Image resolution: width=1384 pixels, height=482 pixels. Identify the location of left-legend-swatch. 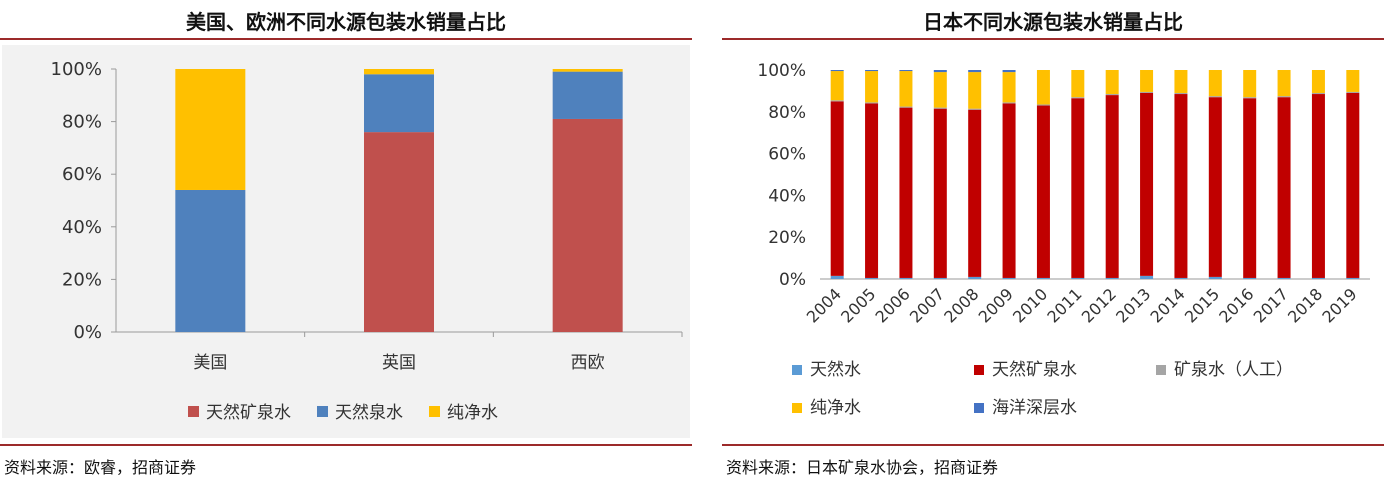
(193, 411).